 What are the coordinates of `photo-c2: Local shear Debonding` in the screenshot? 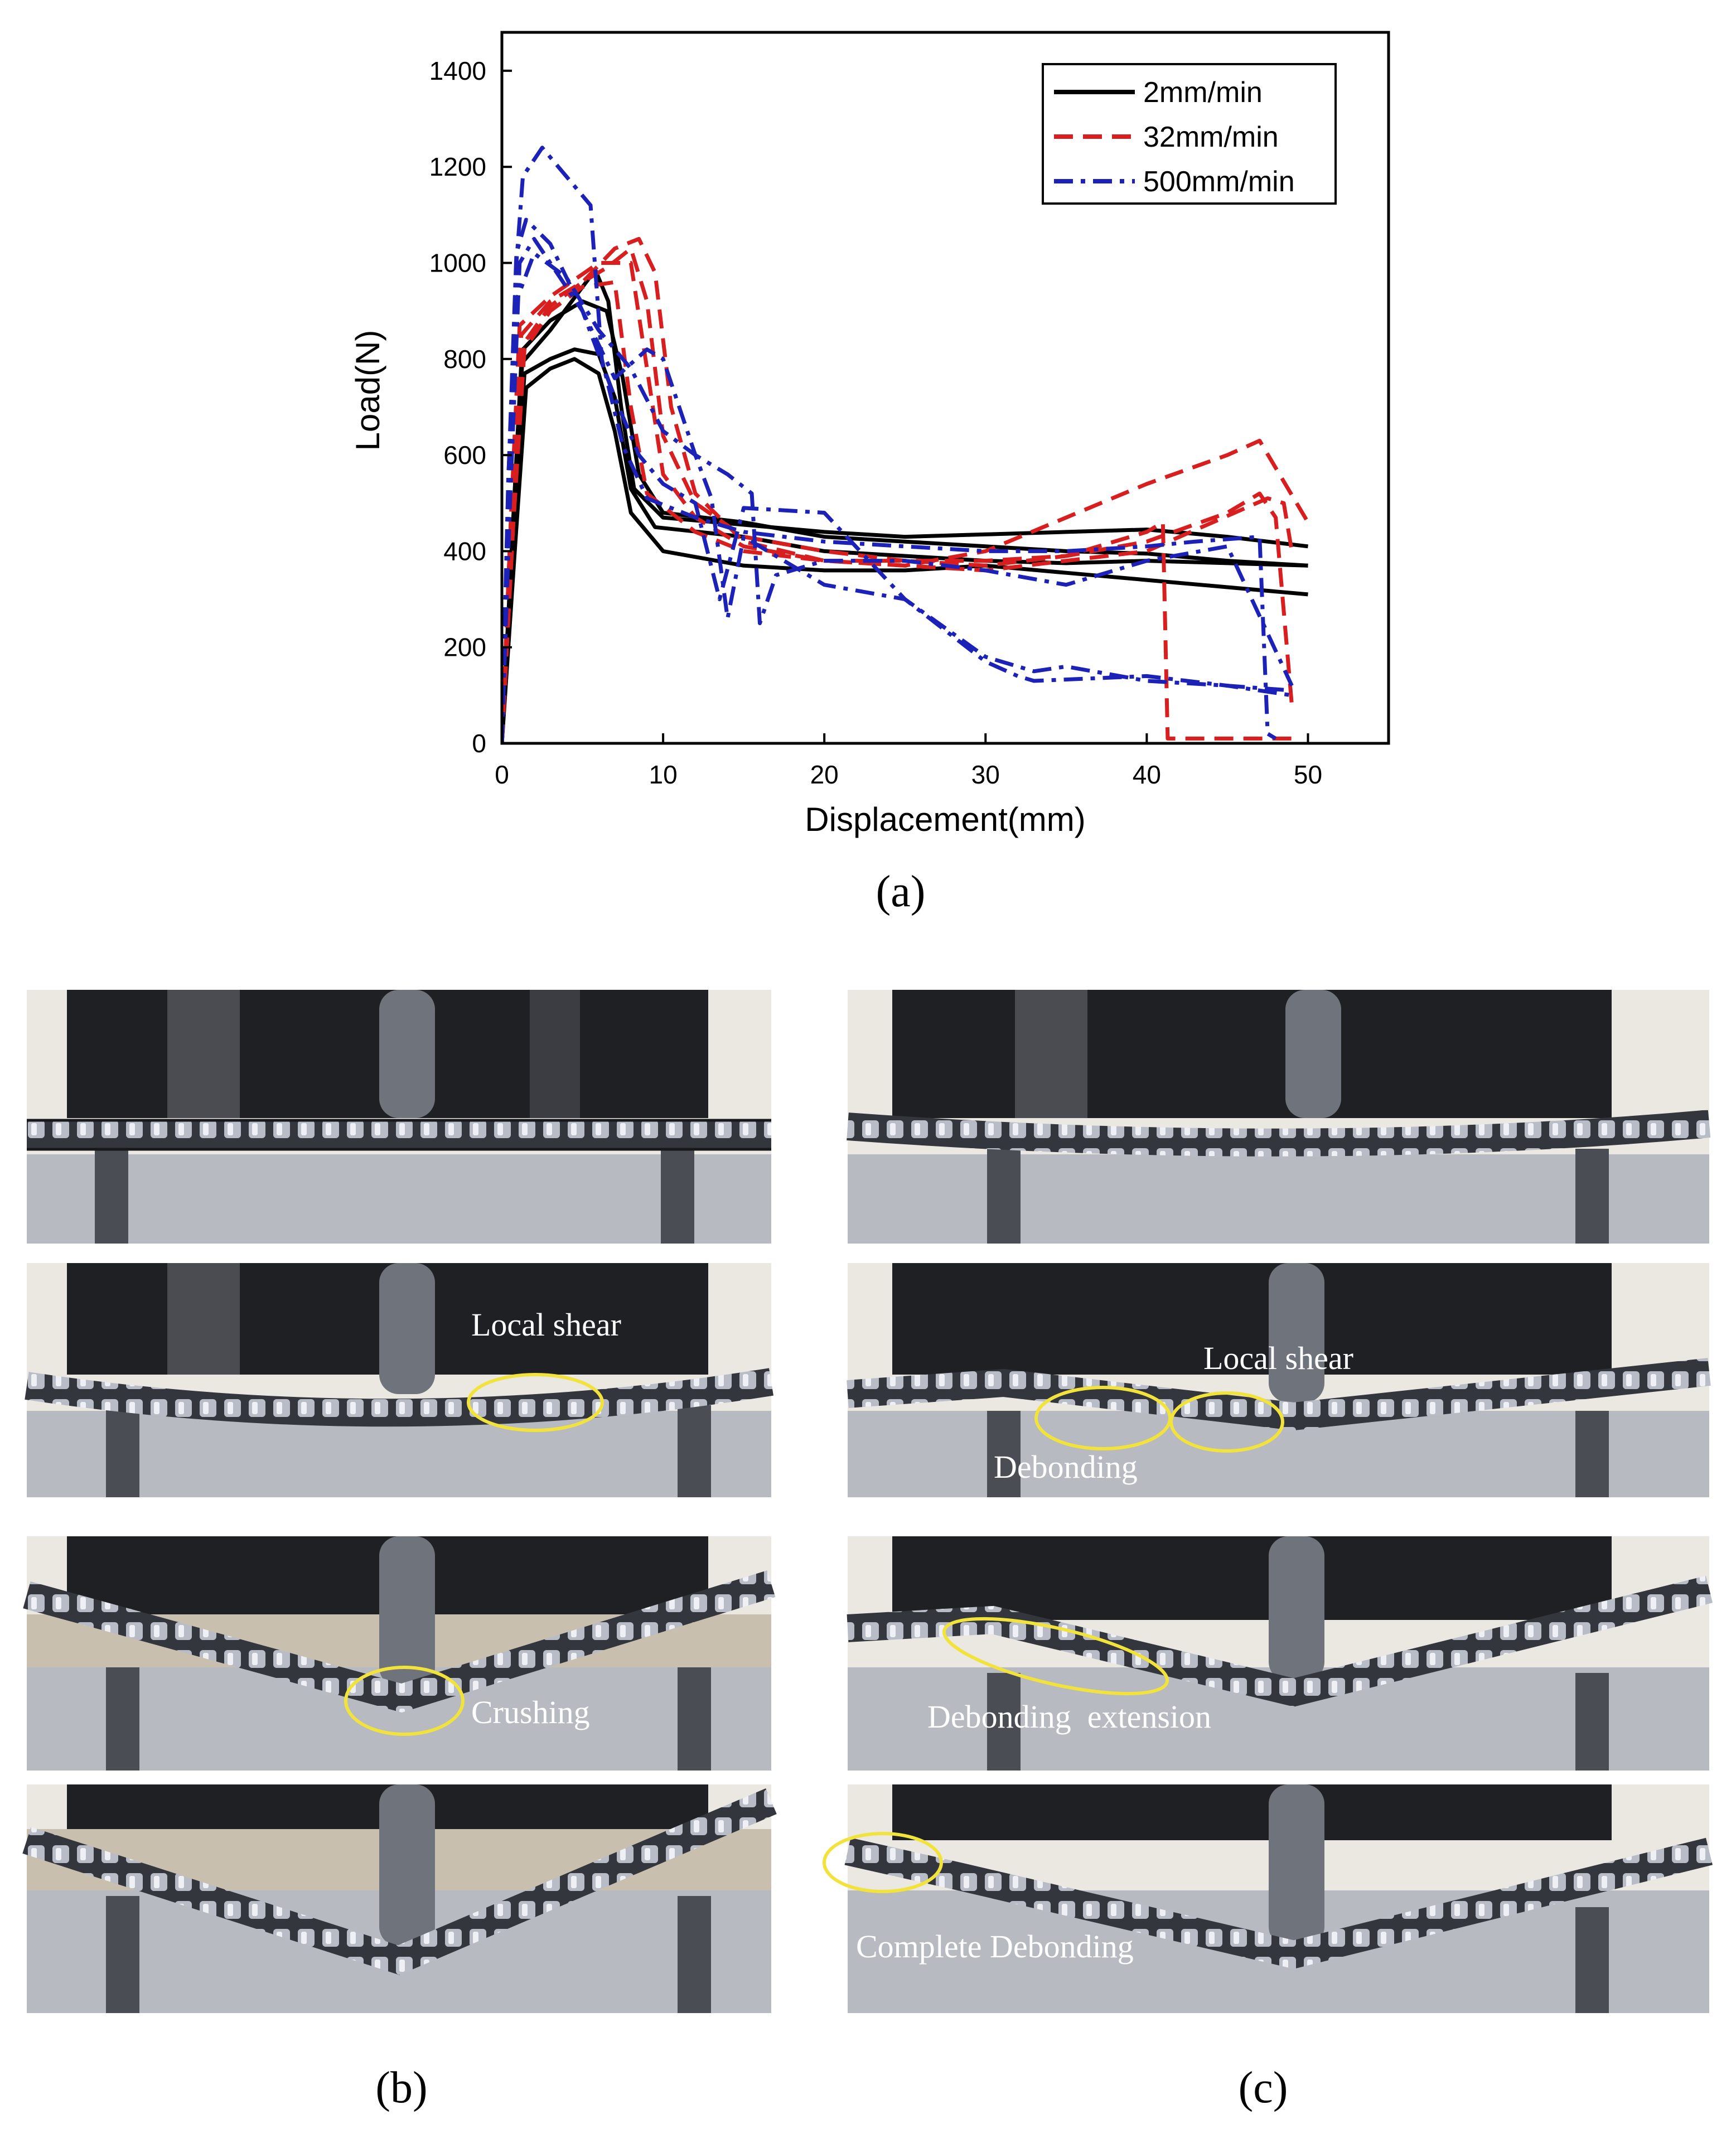 It's located at (1279, 1380).